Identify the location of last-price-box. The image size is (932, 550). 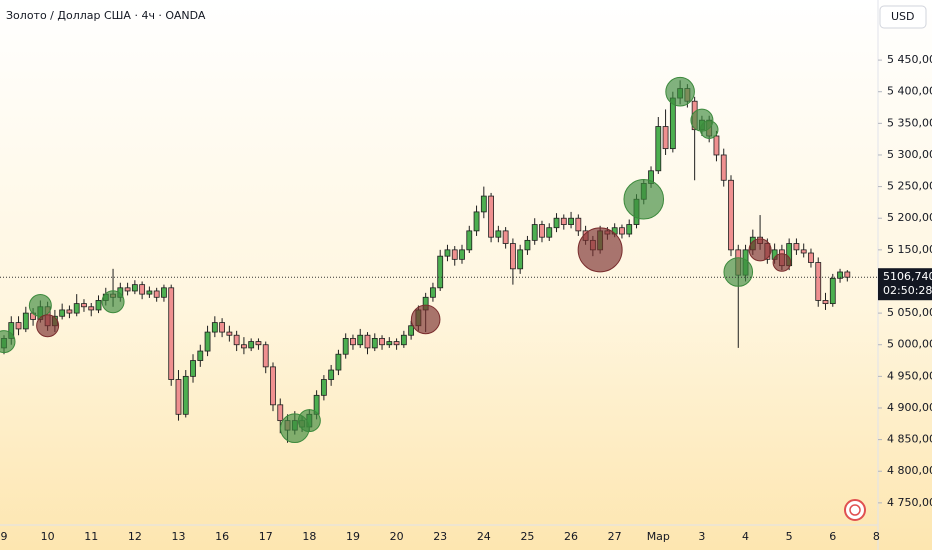
(905, 284).